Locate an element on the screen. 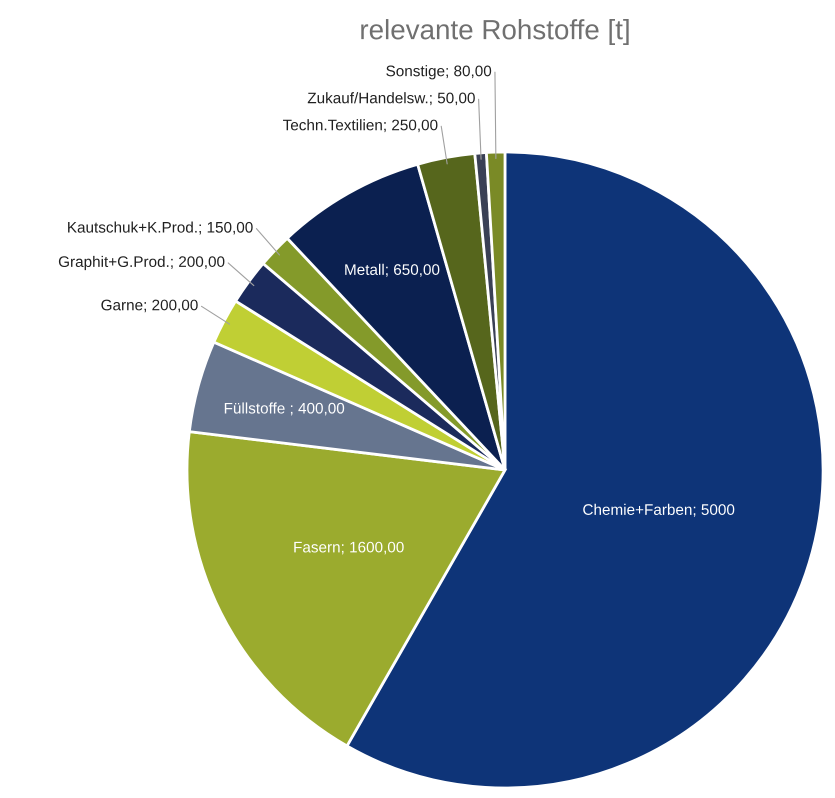  slice-label: Sonstige; 80,00 is located at coordinates (439, 72).